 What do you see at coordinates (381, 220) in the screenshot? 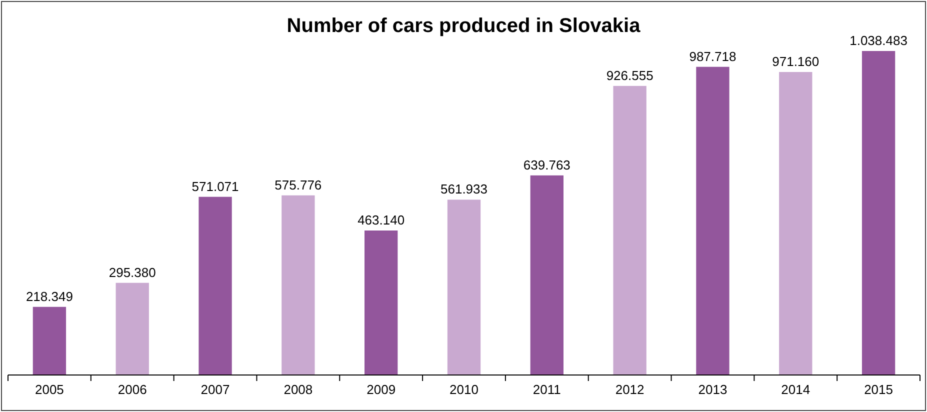
I see `data-label: 463.140` at bounding box center [381, 220].